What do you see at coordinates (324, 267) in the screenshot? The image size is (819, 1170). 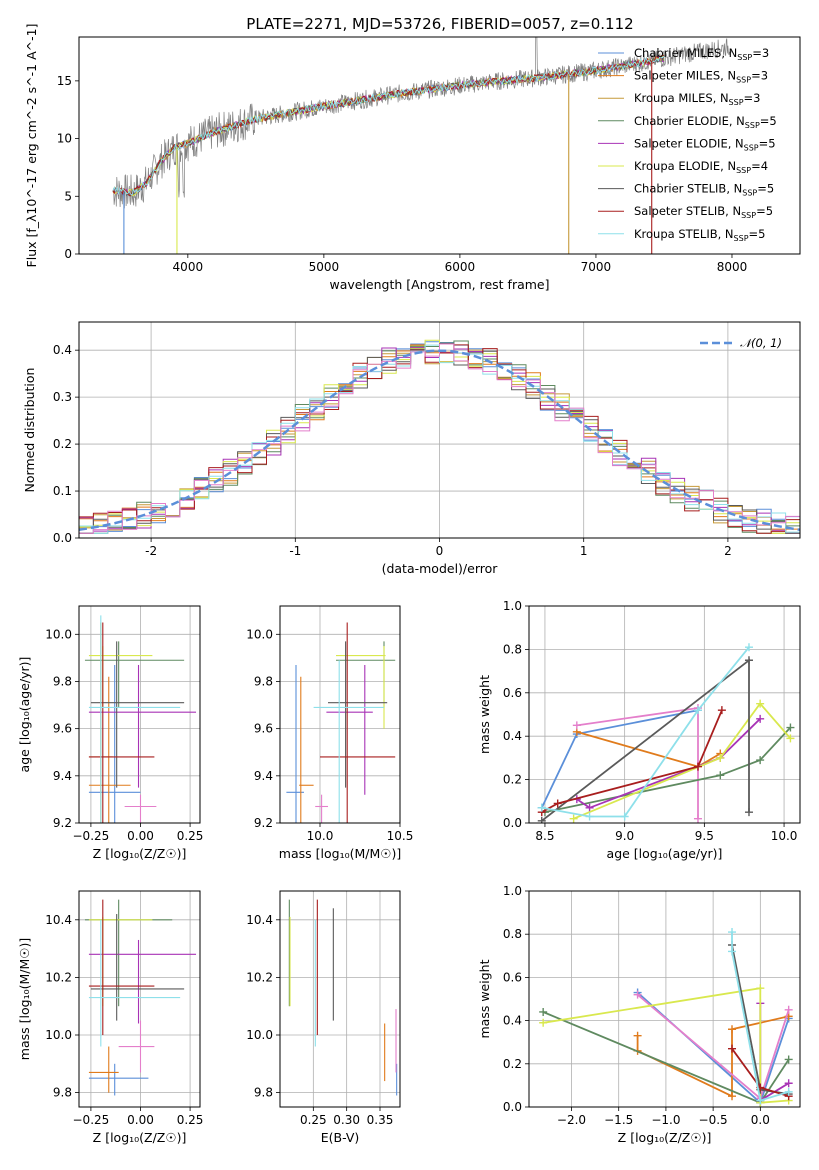 I see `x-tick-label: 5000` at bounding box center [324, 267].